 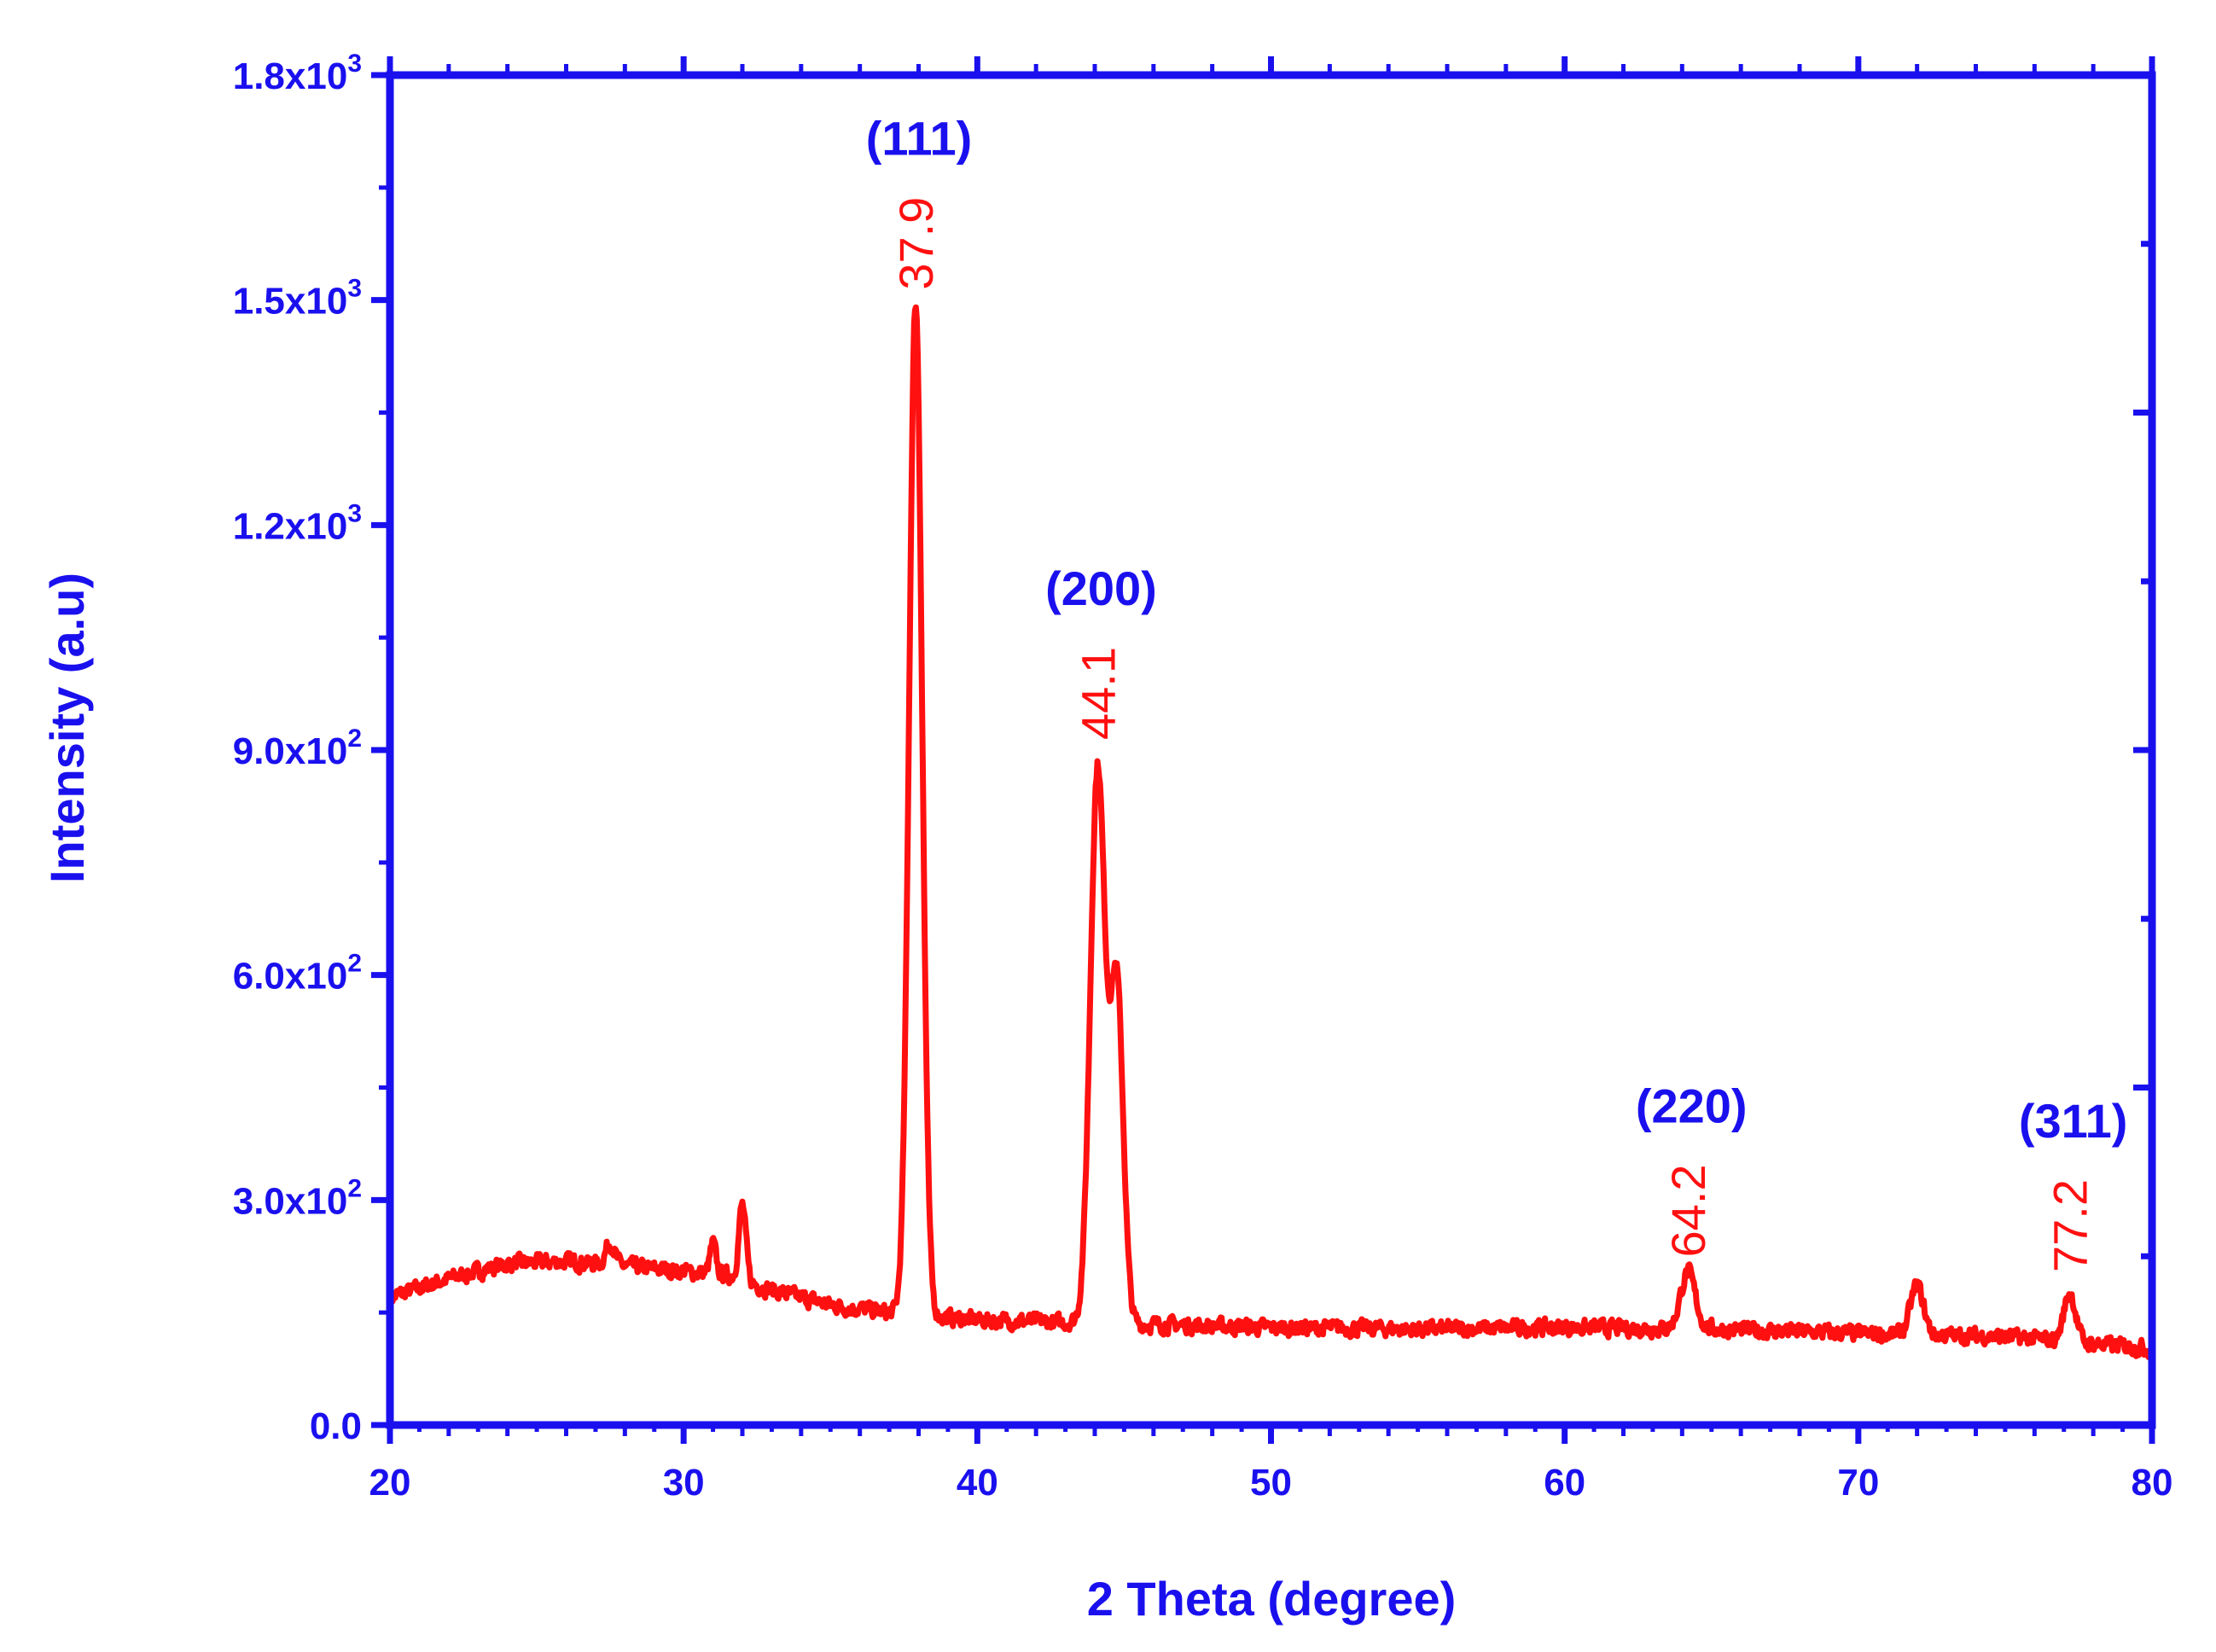 I want to click on peak-position-label: 77.2, so click(x=2070, y=1225).